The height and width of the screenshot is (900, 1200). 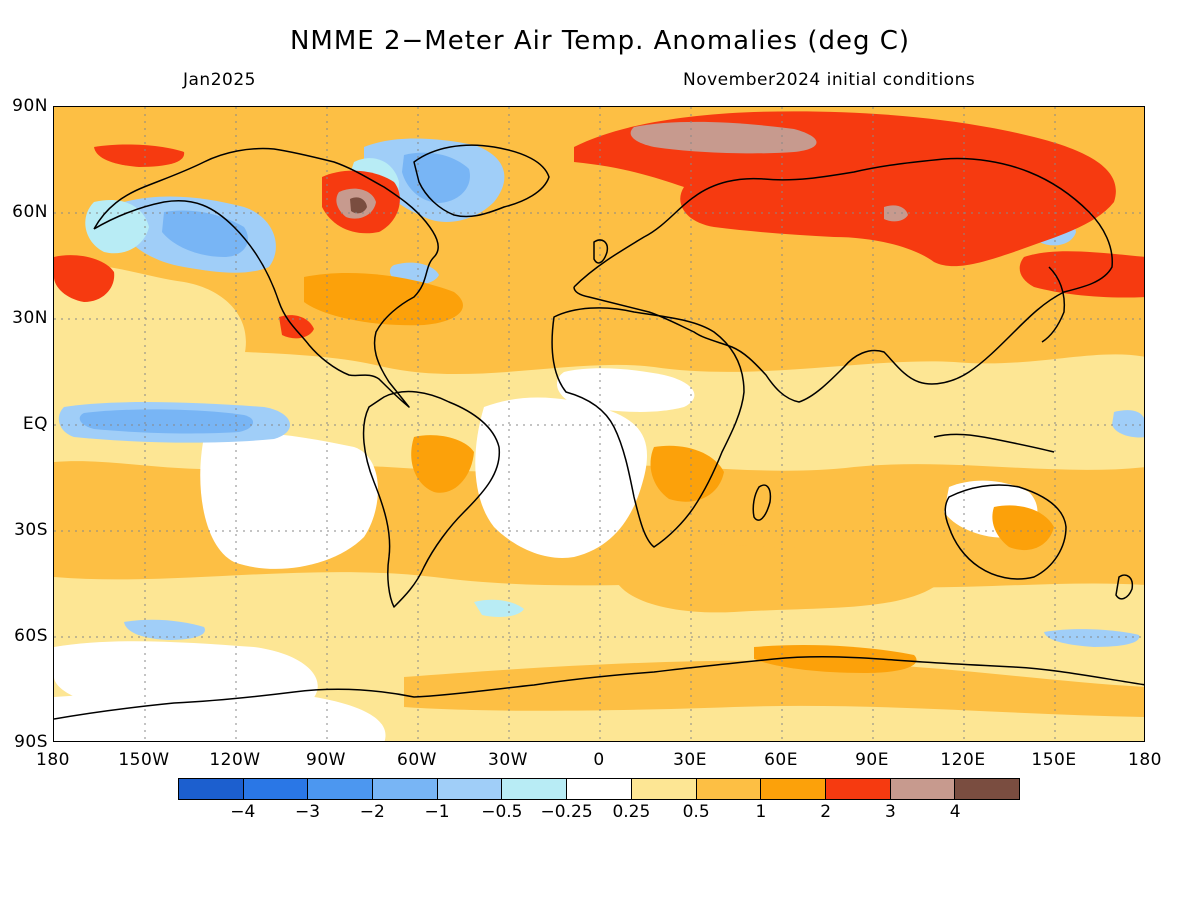 What do you see at coordinates (648, 427) in the screenshot?
I see `coast-africa` at bounding box center [648, 427].